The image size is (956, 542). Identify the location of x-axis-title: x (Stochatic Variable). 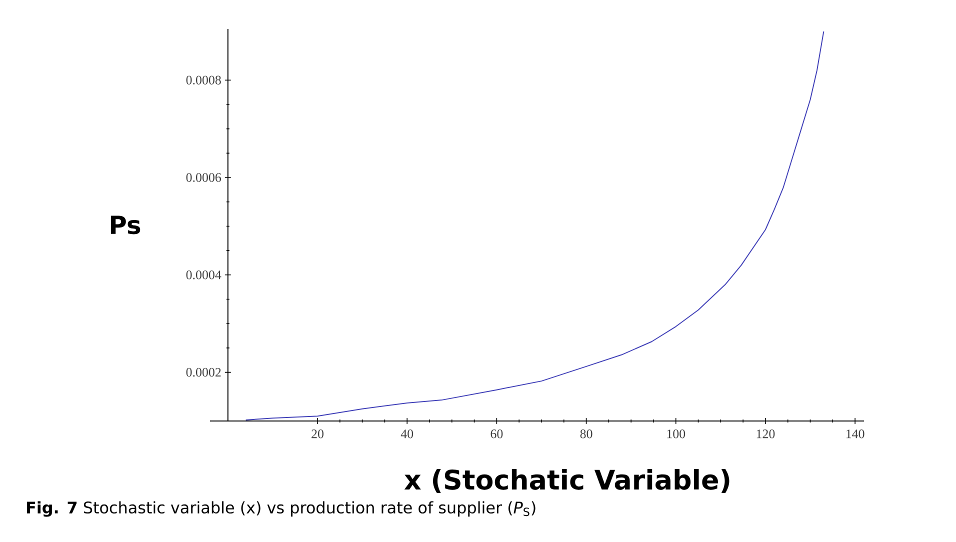
(567, 481).